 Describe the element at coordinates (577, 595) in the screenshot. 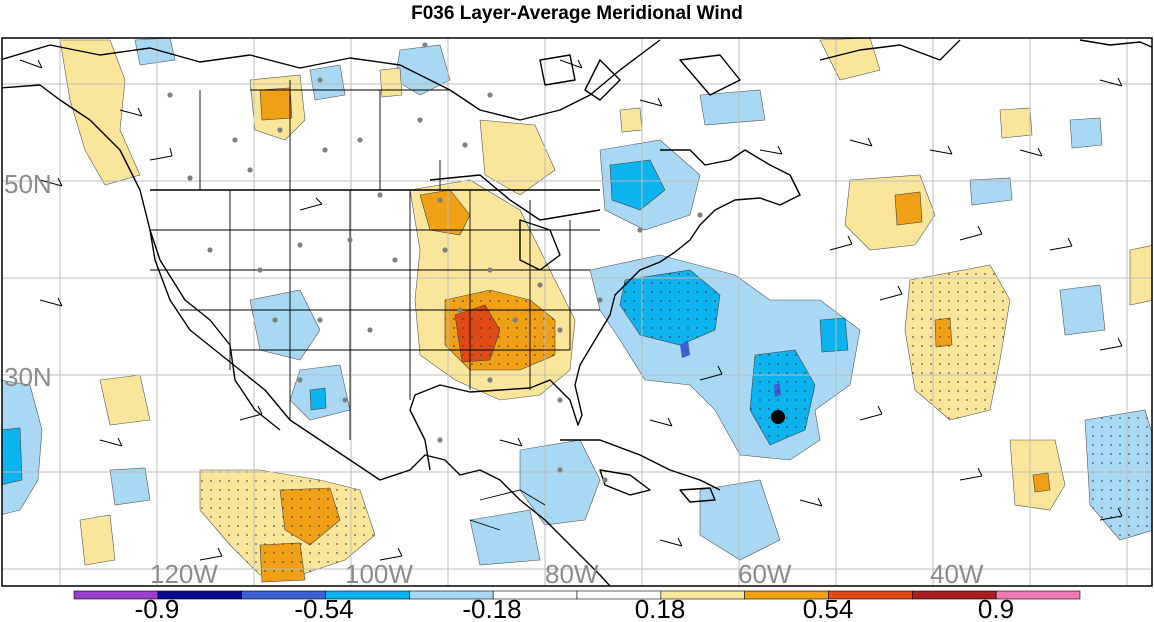

I see `colorbar` at that location.